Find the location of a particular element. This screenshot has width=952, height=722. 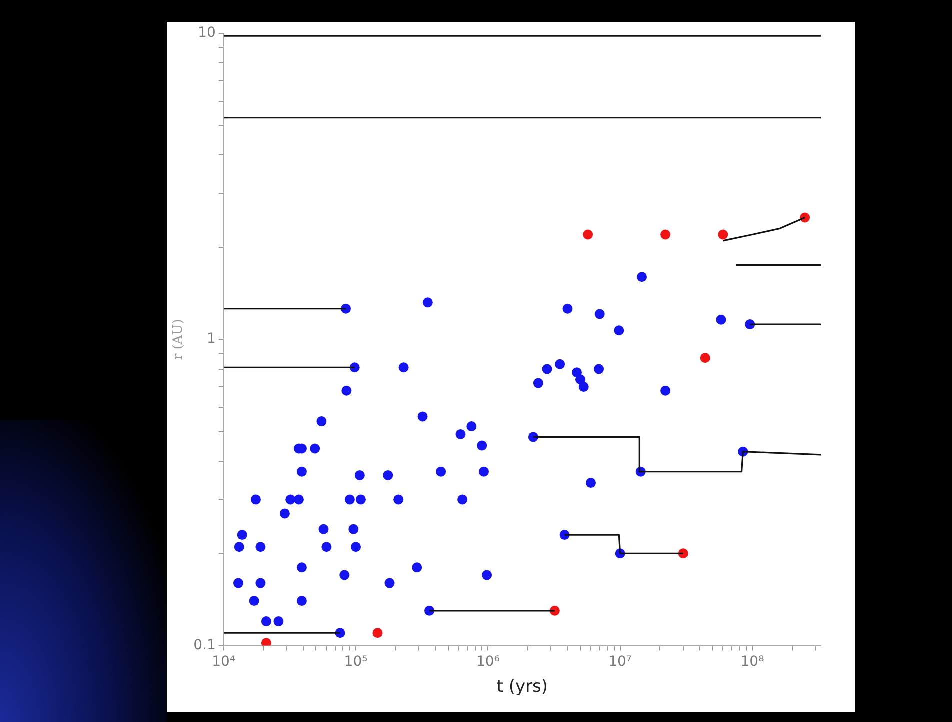

x-axis-title: t (yrs) is located at coordinates (522, 687).